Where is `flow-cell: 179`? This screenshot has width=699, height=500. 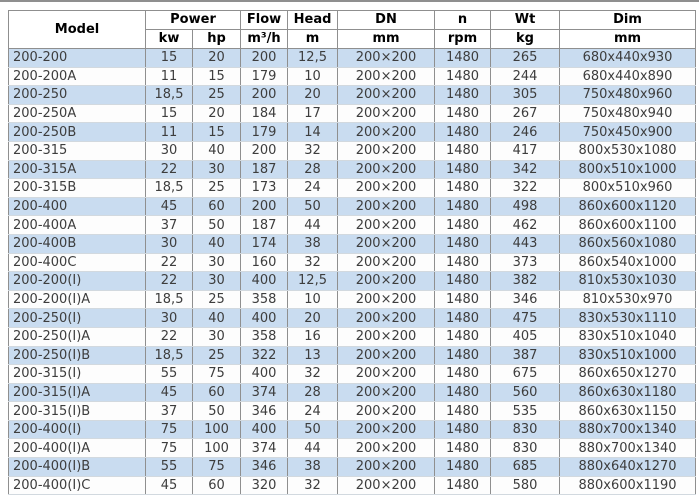
flow-cell: 179 is located at coordinates (264, 132).